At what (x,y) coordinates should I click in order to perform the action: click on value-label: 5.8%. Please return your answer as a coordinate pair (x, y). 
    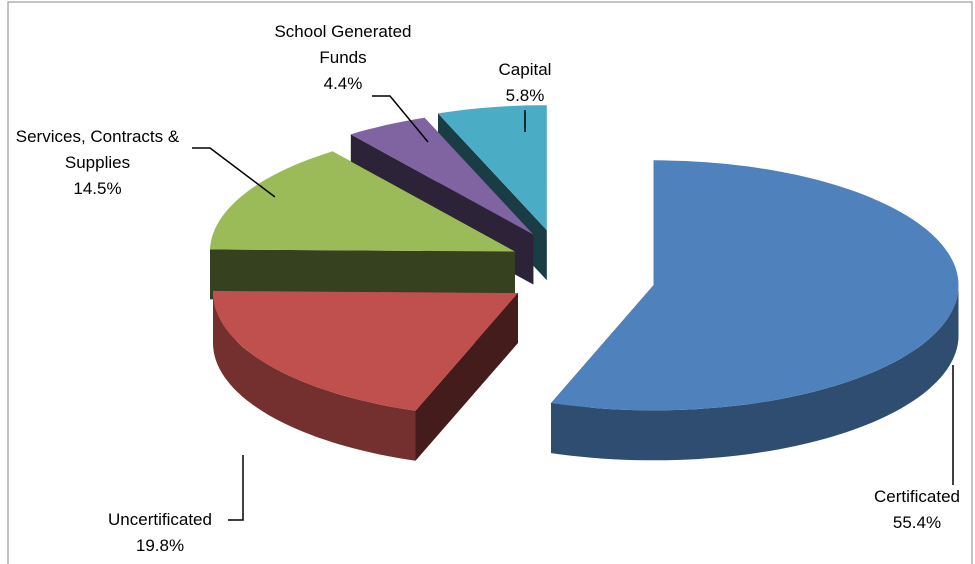
    Looking at the image, I should click on (525, 95).